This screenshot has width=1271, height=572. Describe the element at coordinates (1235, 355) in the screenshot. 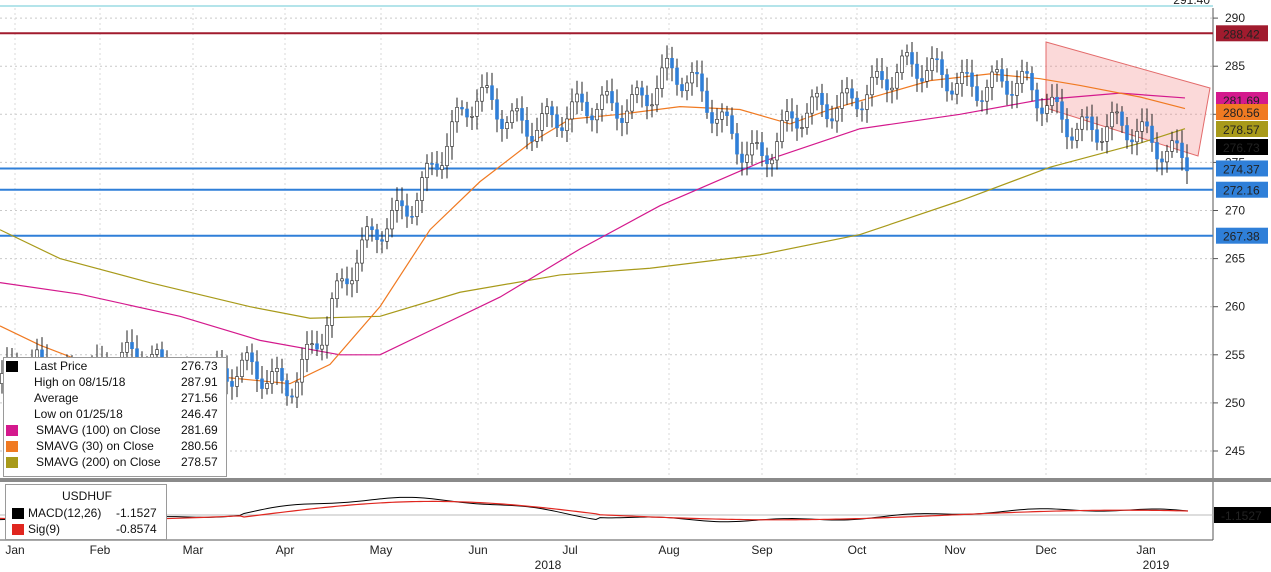

I see `y-tick-label: 255` at that location.